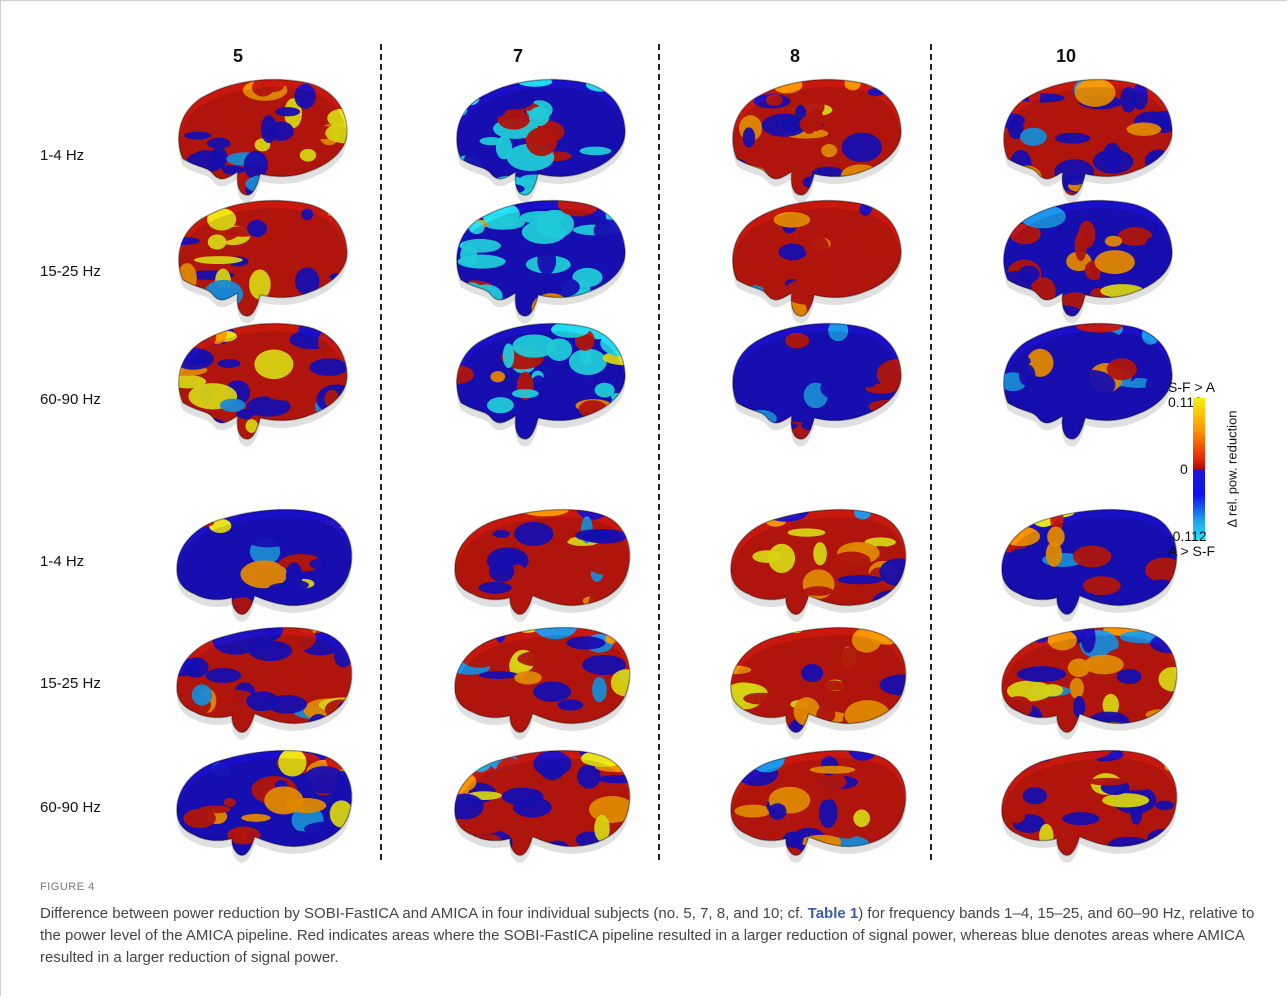  What do you see at coordinates (1192, 387) in the screenshot?
I see `colorbar-top-label: S-F > A` at bounding box center [1192, 387].